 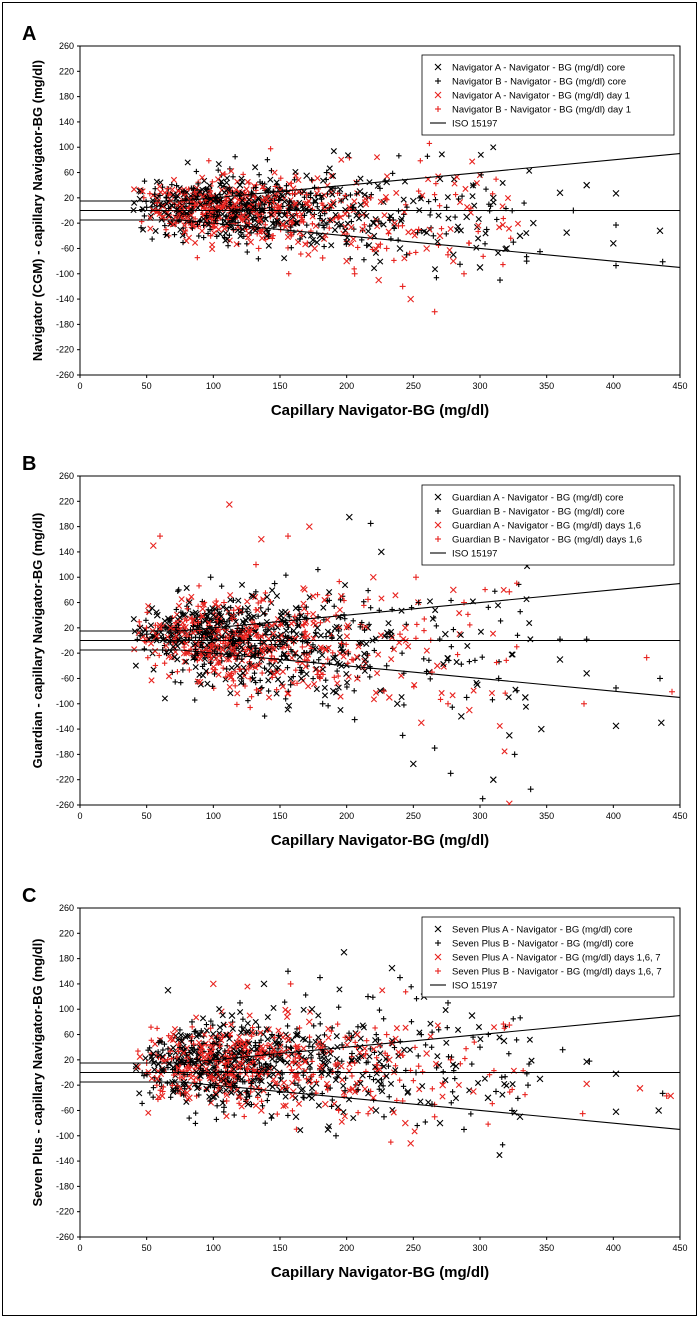 What do you see at coordinates (438, 67) in the screenshot?
I see `legend-marker` at bounding box center [438, 67].